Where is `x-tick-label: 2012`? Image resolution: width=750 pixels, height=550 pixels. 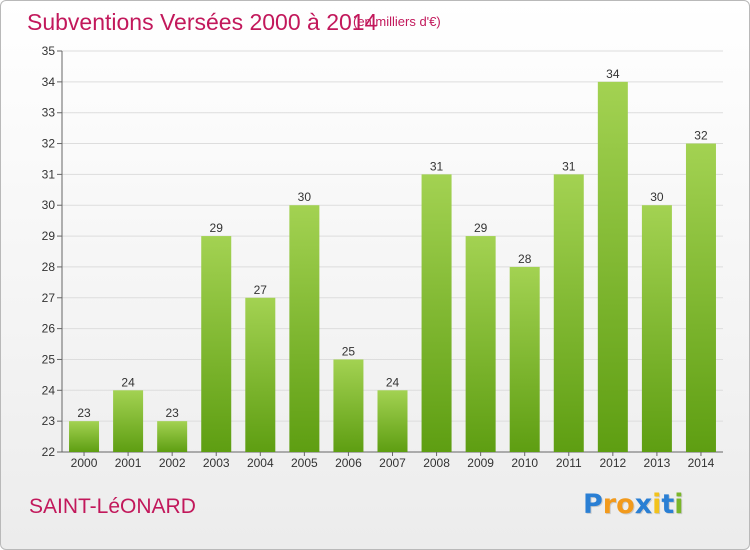
x-tick-label: 2012 is located at coordinates (612, 463).